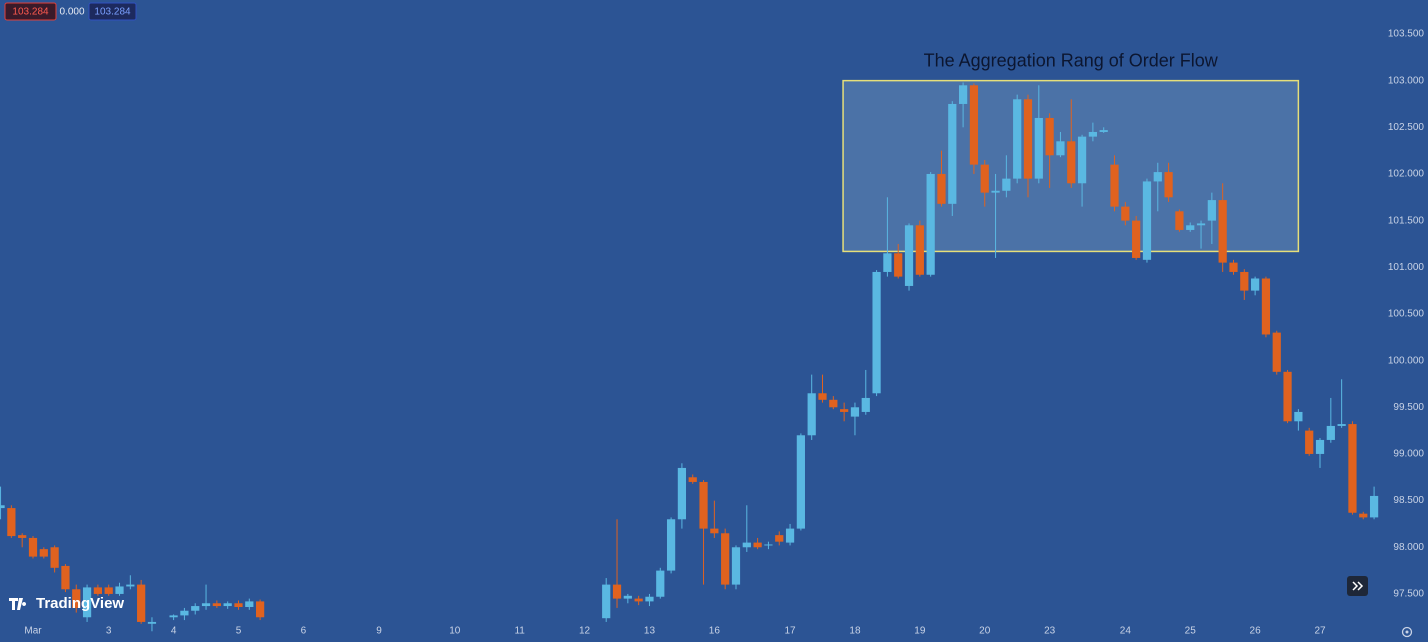 This screenshot has height=642, width=1428. Describe the element at coordinates (33, 631) in the screenshot. I see `x-tick-label: Mar` at that location.